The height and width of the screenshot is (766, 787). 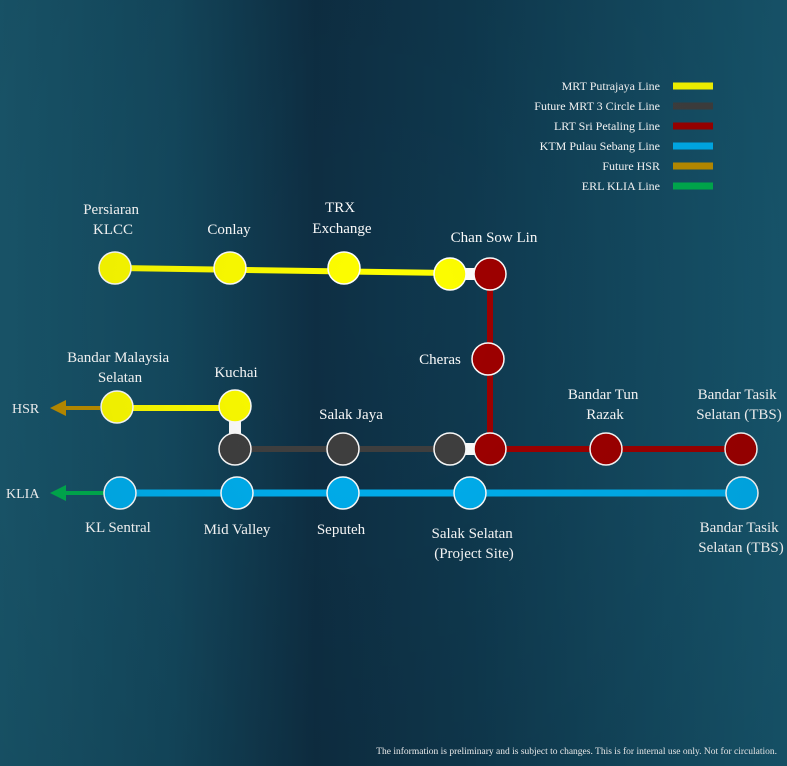 I want to click on label-kl-sentral: KL Sentral, so click(x=118, y=528).